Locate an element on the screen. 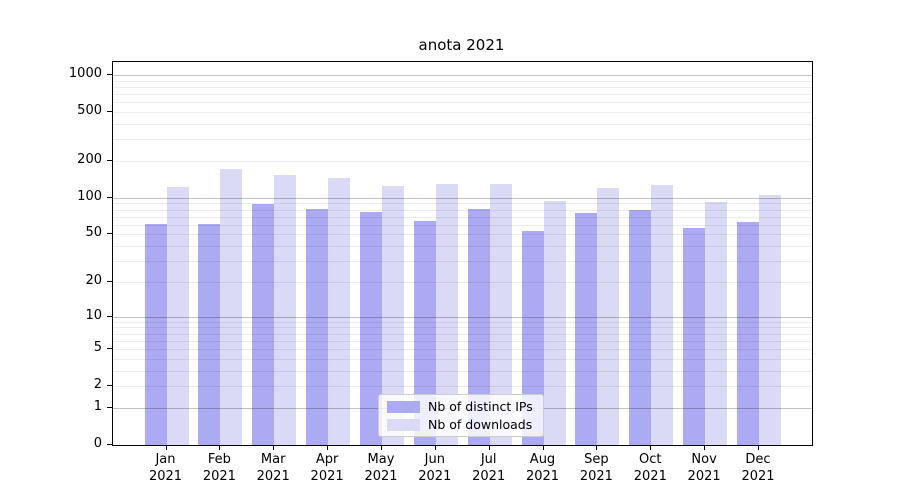 This screenshot has width=900, height=500. y-tick-label: 500 is located at coordinates (89, 111).